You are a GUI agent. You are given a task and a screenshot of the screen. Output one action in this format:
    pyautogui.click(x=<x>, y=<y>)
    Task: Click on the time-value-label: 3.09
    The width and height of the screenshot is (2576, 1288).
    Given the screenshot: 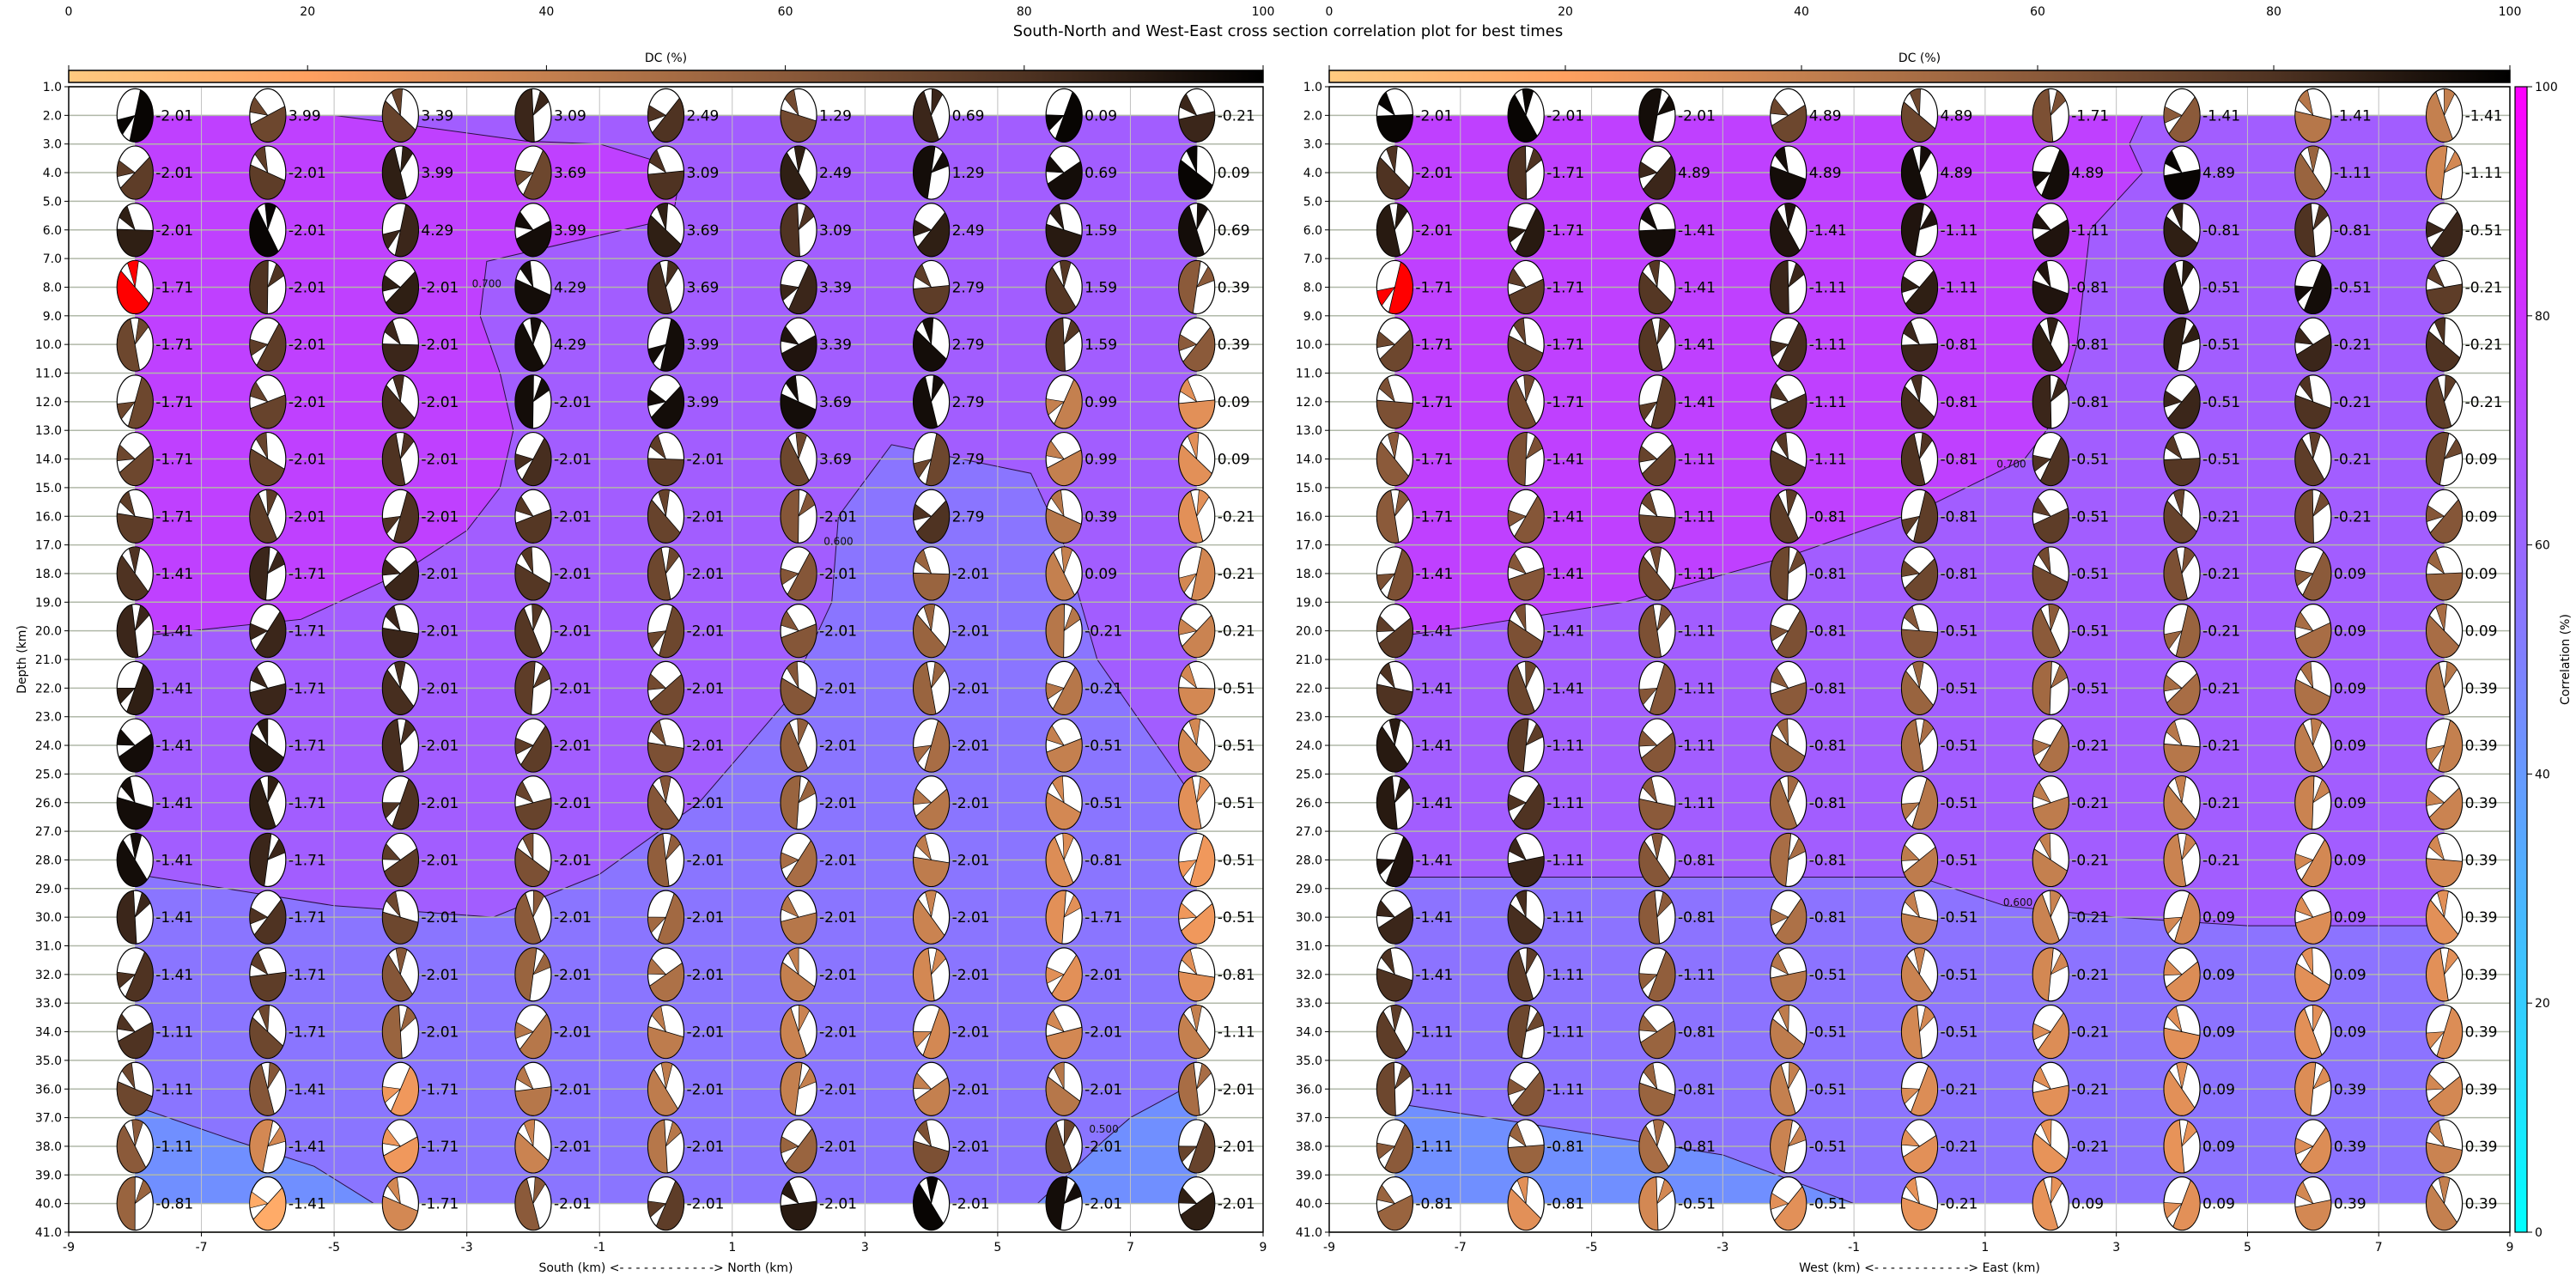 What is the action you would take?
    pyautogui.click(x=570, y=116)
    